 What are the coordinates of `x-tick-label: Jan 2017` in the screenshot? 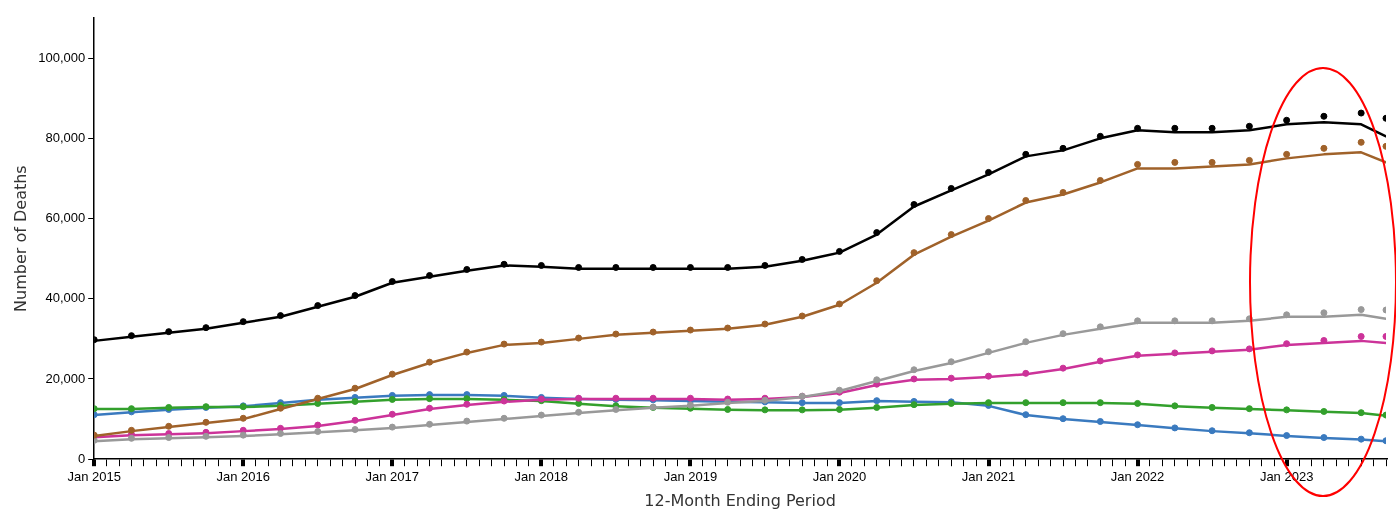 It's located at (392, 476).